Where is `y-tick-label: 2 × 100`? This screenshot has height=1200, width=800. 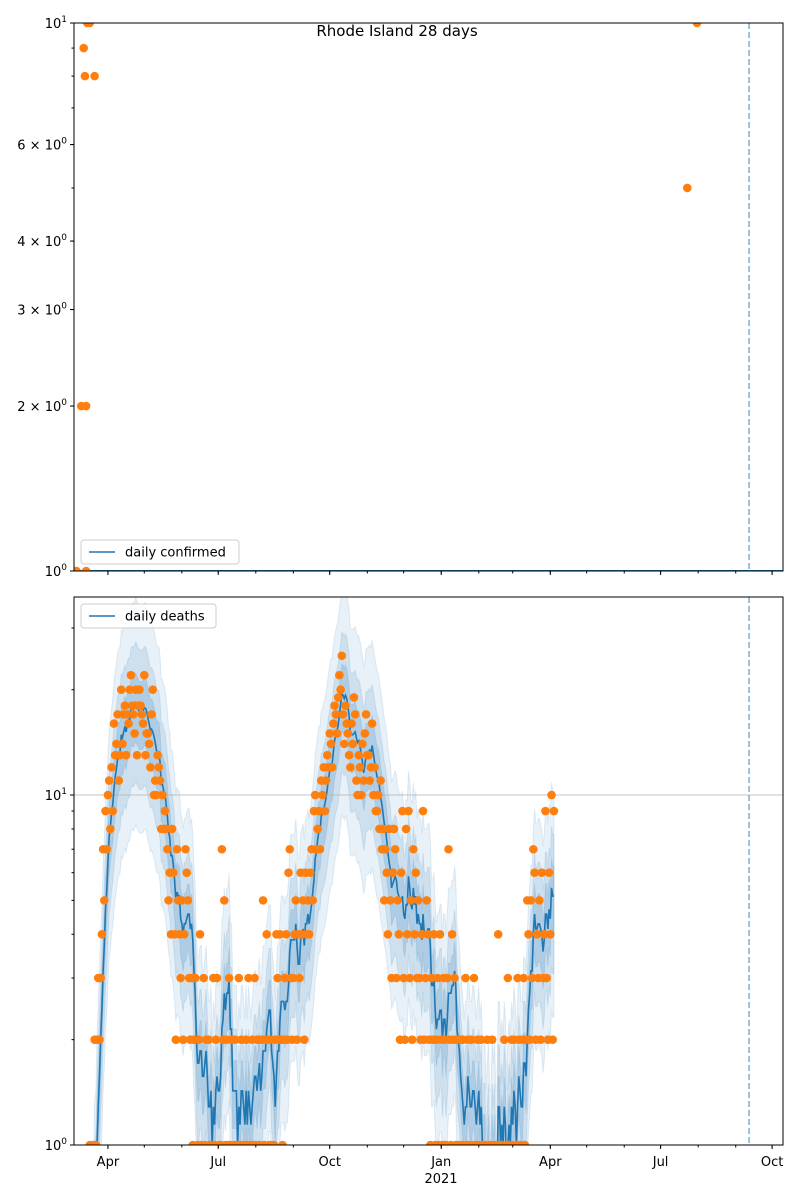 y-tick-label: 2 × 100 is located at coordinates (42, 406).